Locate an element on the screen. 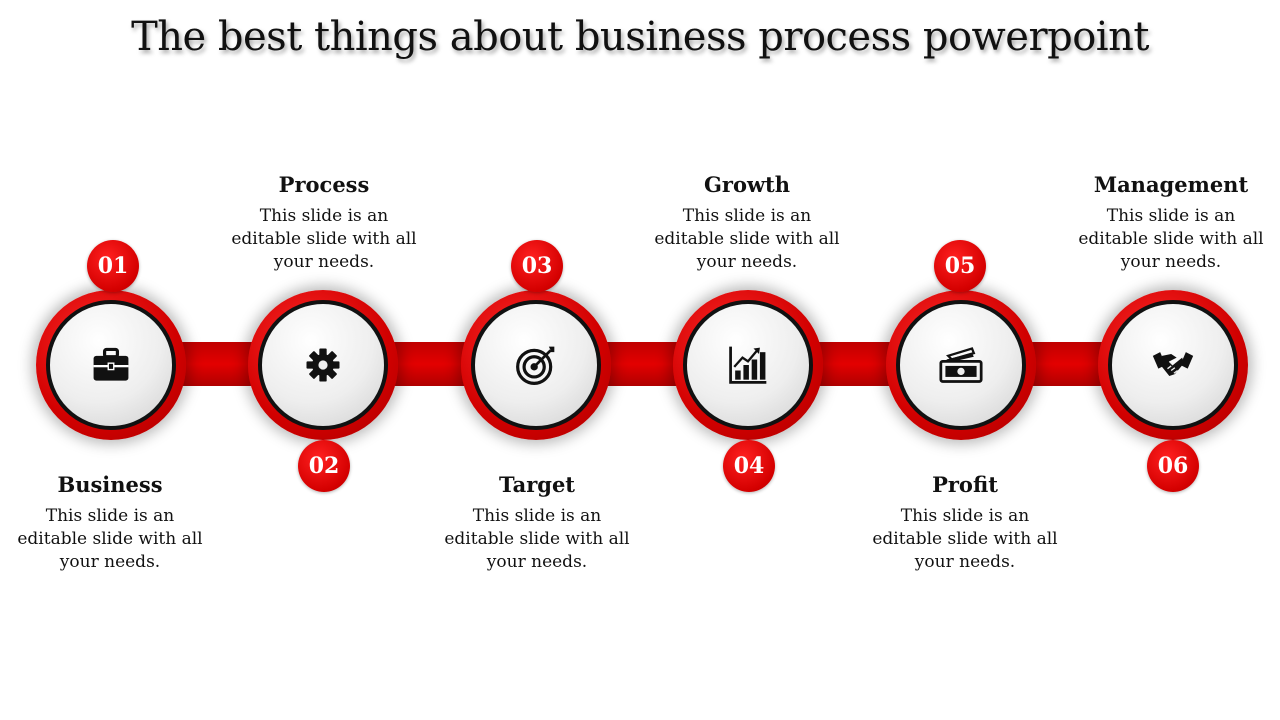  growth-chart-icon is located at coordinates (748, 365).